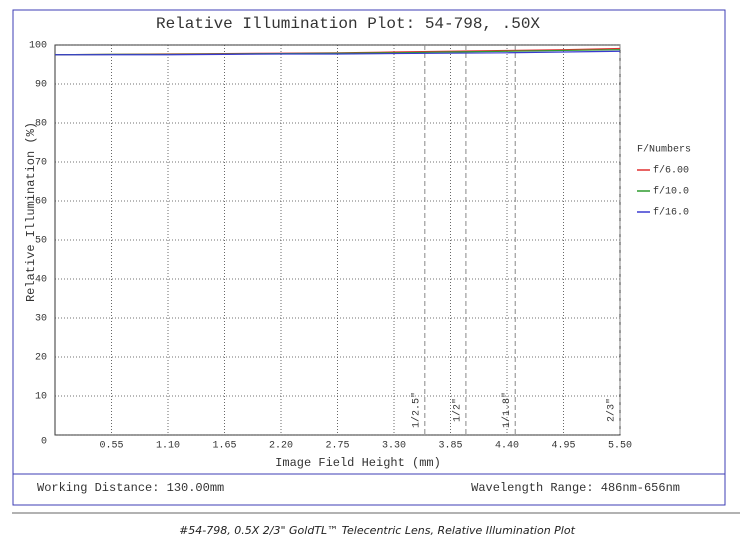 Image resolution: width=755 pixels, height=542 pixels. Describe the element at coordinates (41, 397) in the screenshot. I see `y-tick-label: 10` at that location.